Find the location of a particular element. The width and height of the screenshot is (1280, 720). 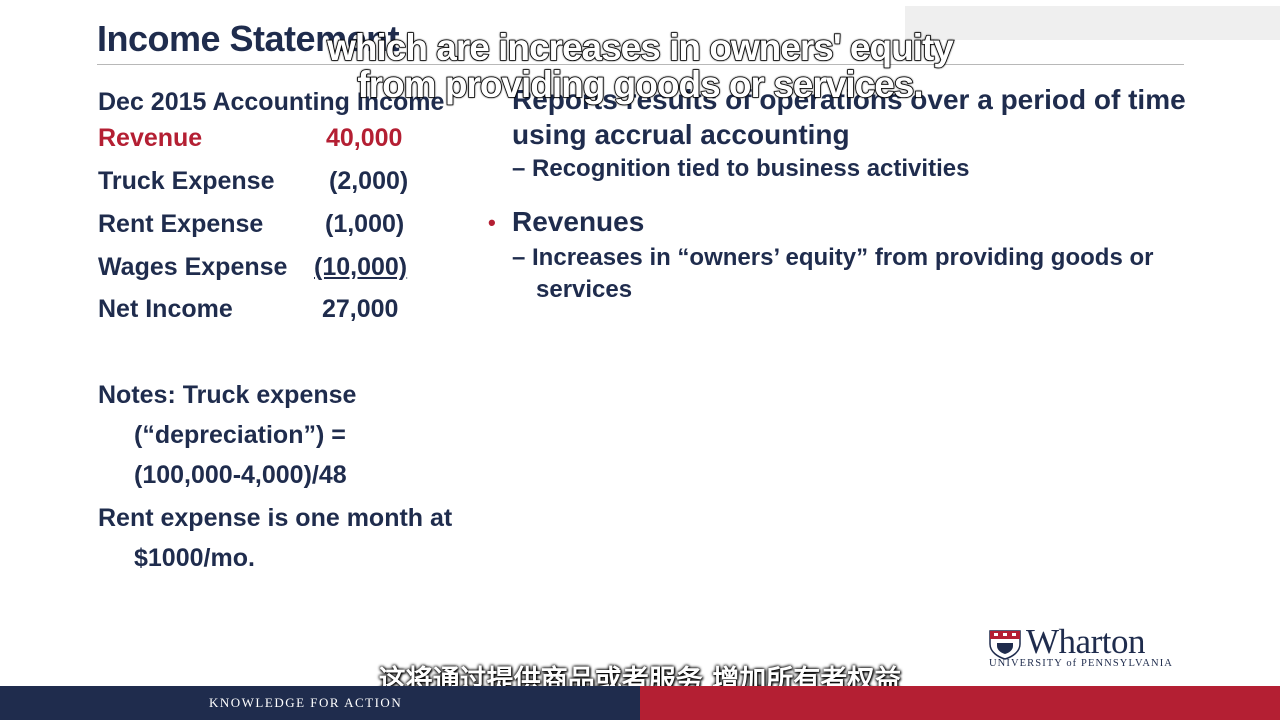

bullet2-sub-line2: services is located at coordinates (584, 289).